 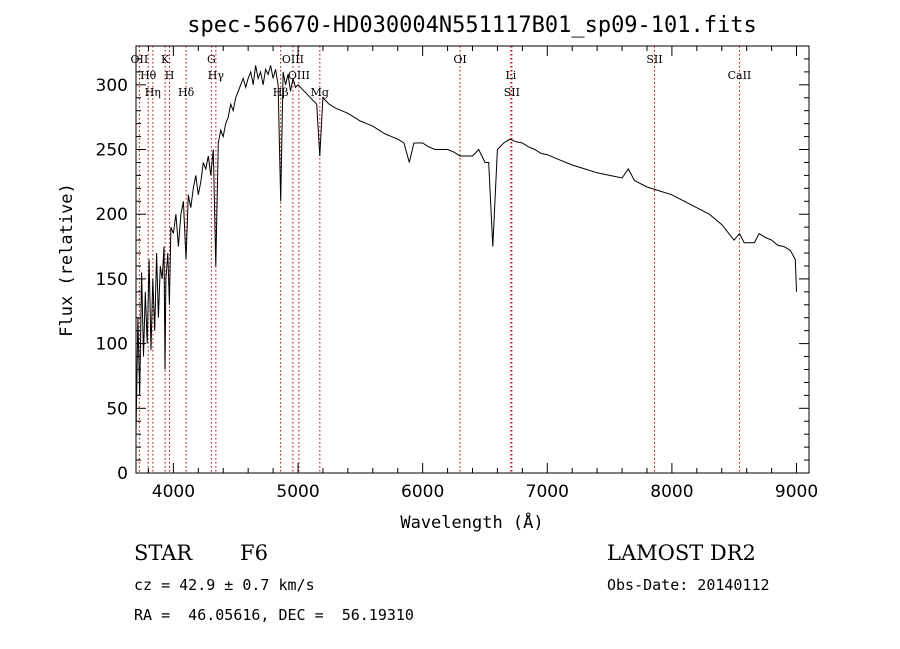 What do you see at coordinates (510, 75) in the screenshot?
I see `line-marker-label: Li` at bounding box center [510, 75].